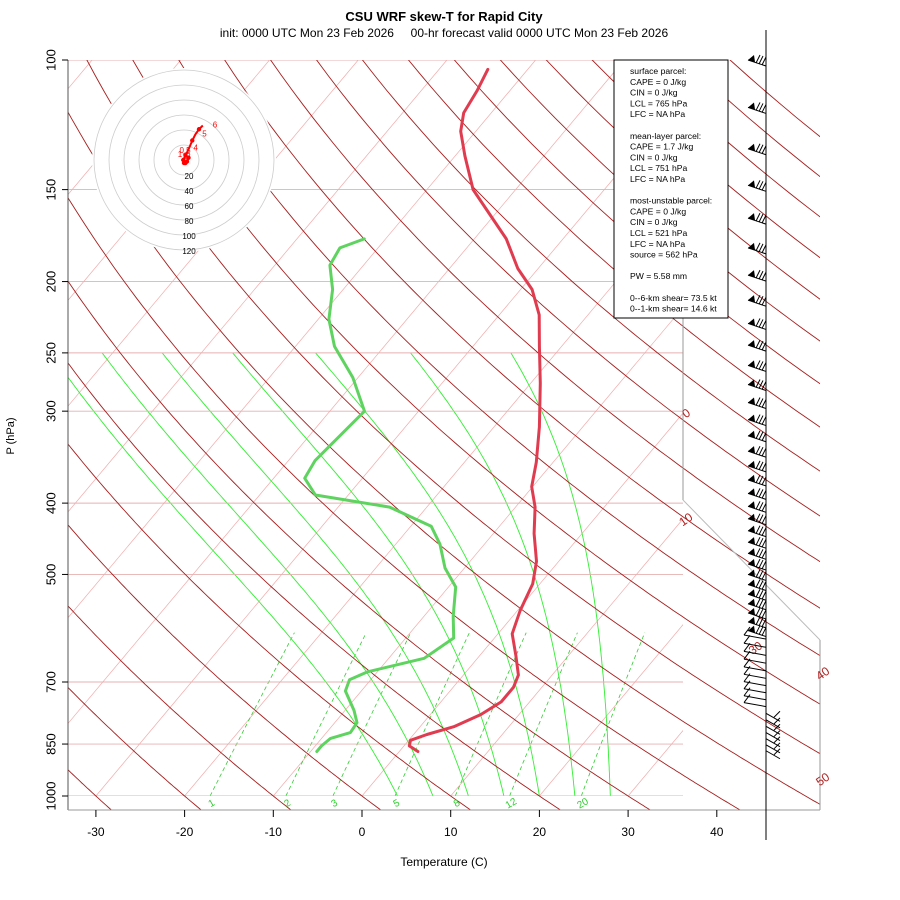 The height and width of the screenshot is (900, 900). Describe the element at coordinates (583, 803) in the screenshot. I see `mixing-ratio-label: 20` at that location.